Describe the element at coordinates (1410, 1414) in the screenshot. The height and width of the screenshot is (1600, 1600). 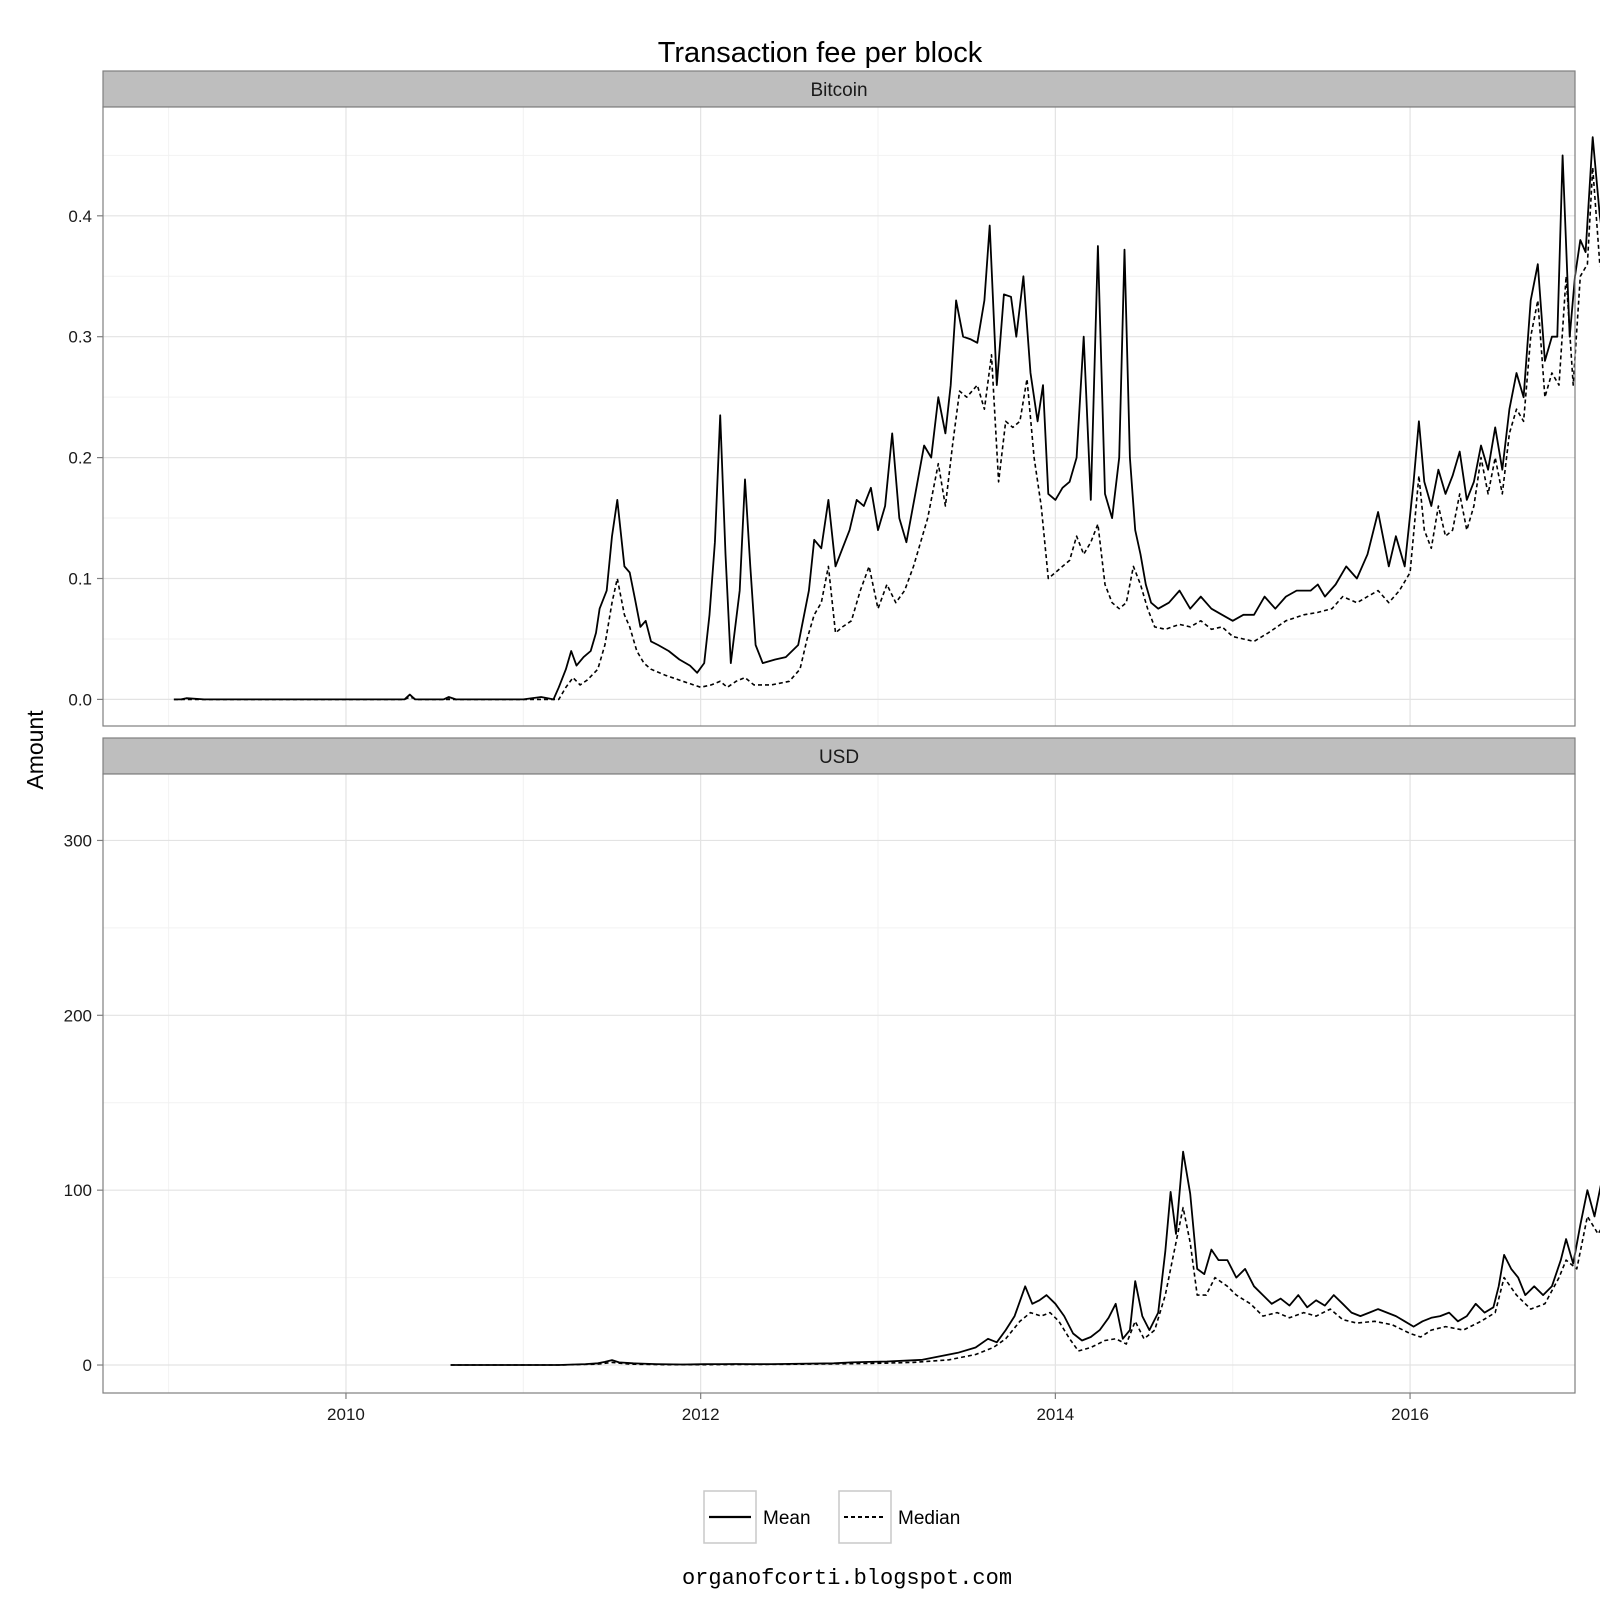
I see `x-tick-label: 2016` at that location.